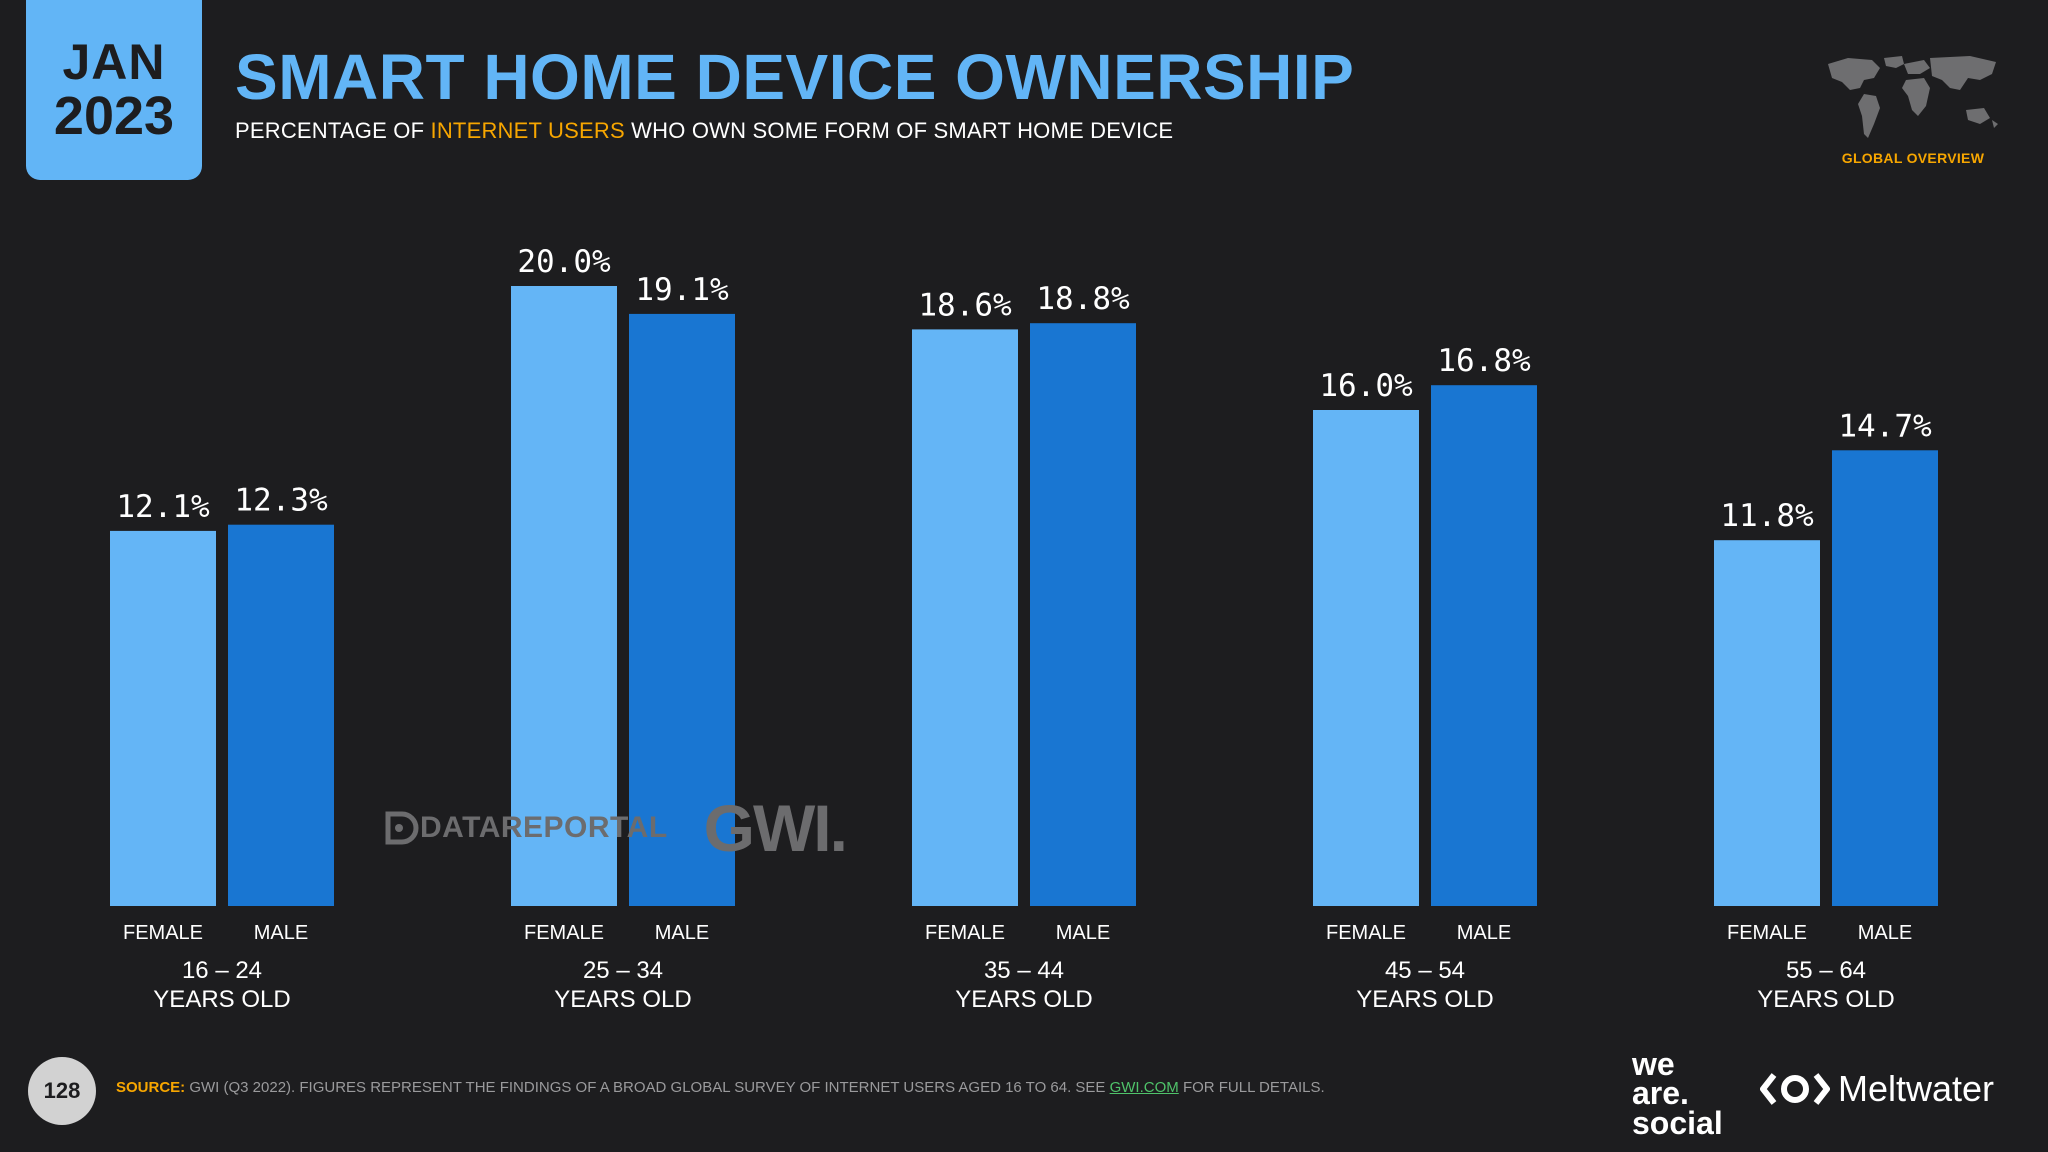  Describe the element at coordinates (1253, 1087) in the screenshot. I see `source-end: FOR FULL DETAILS.` at that location.